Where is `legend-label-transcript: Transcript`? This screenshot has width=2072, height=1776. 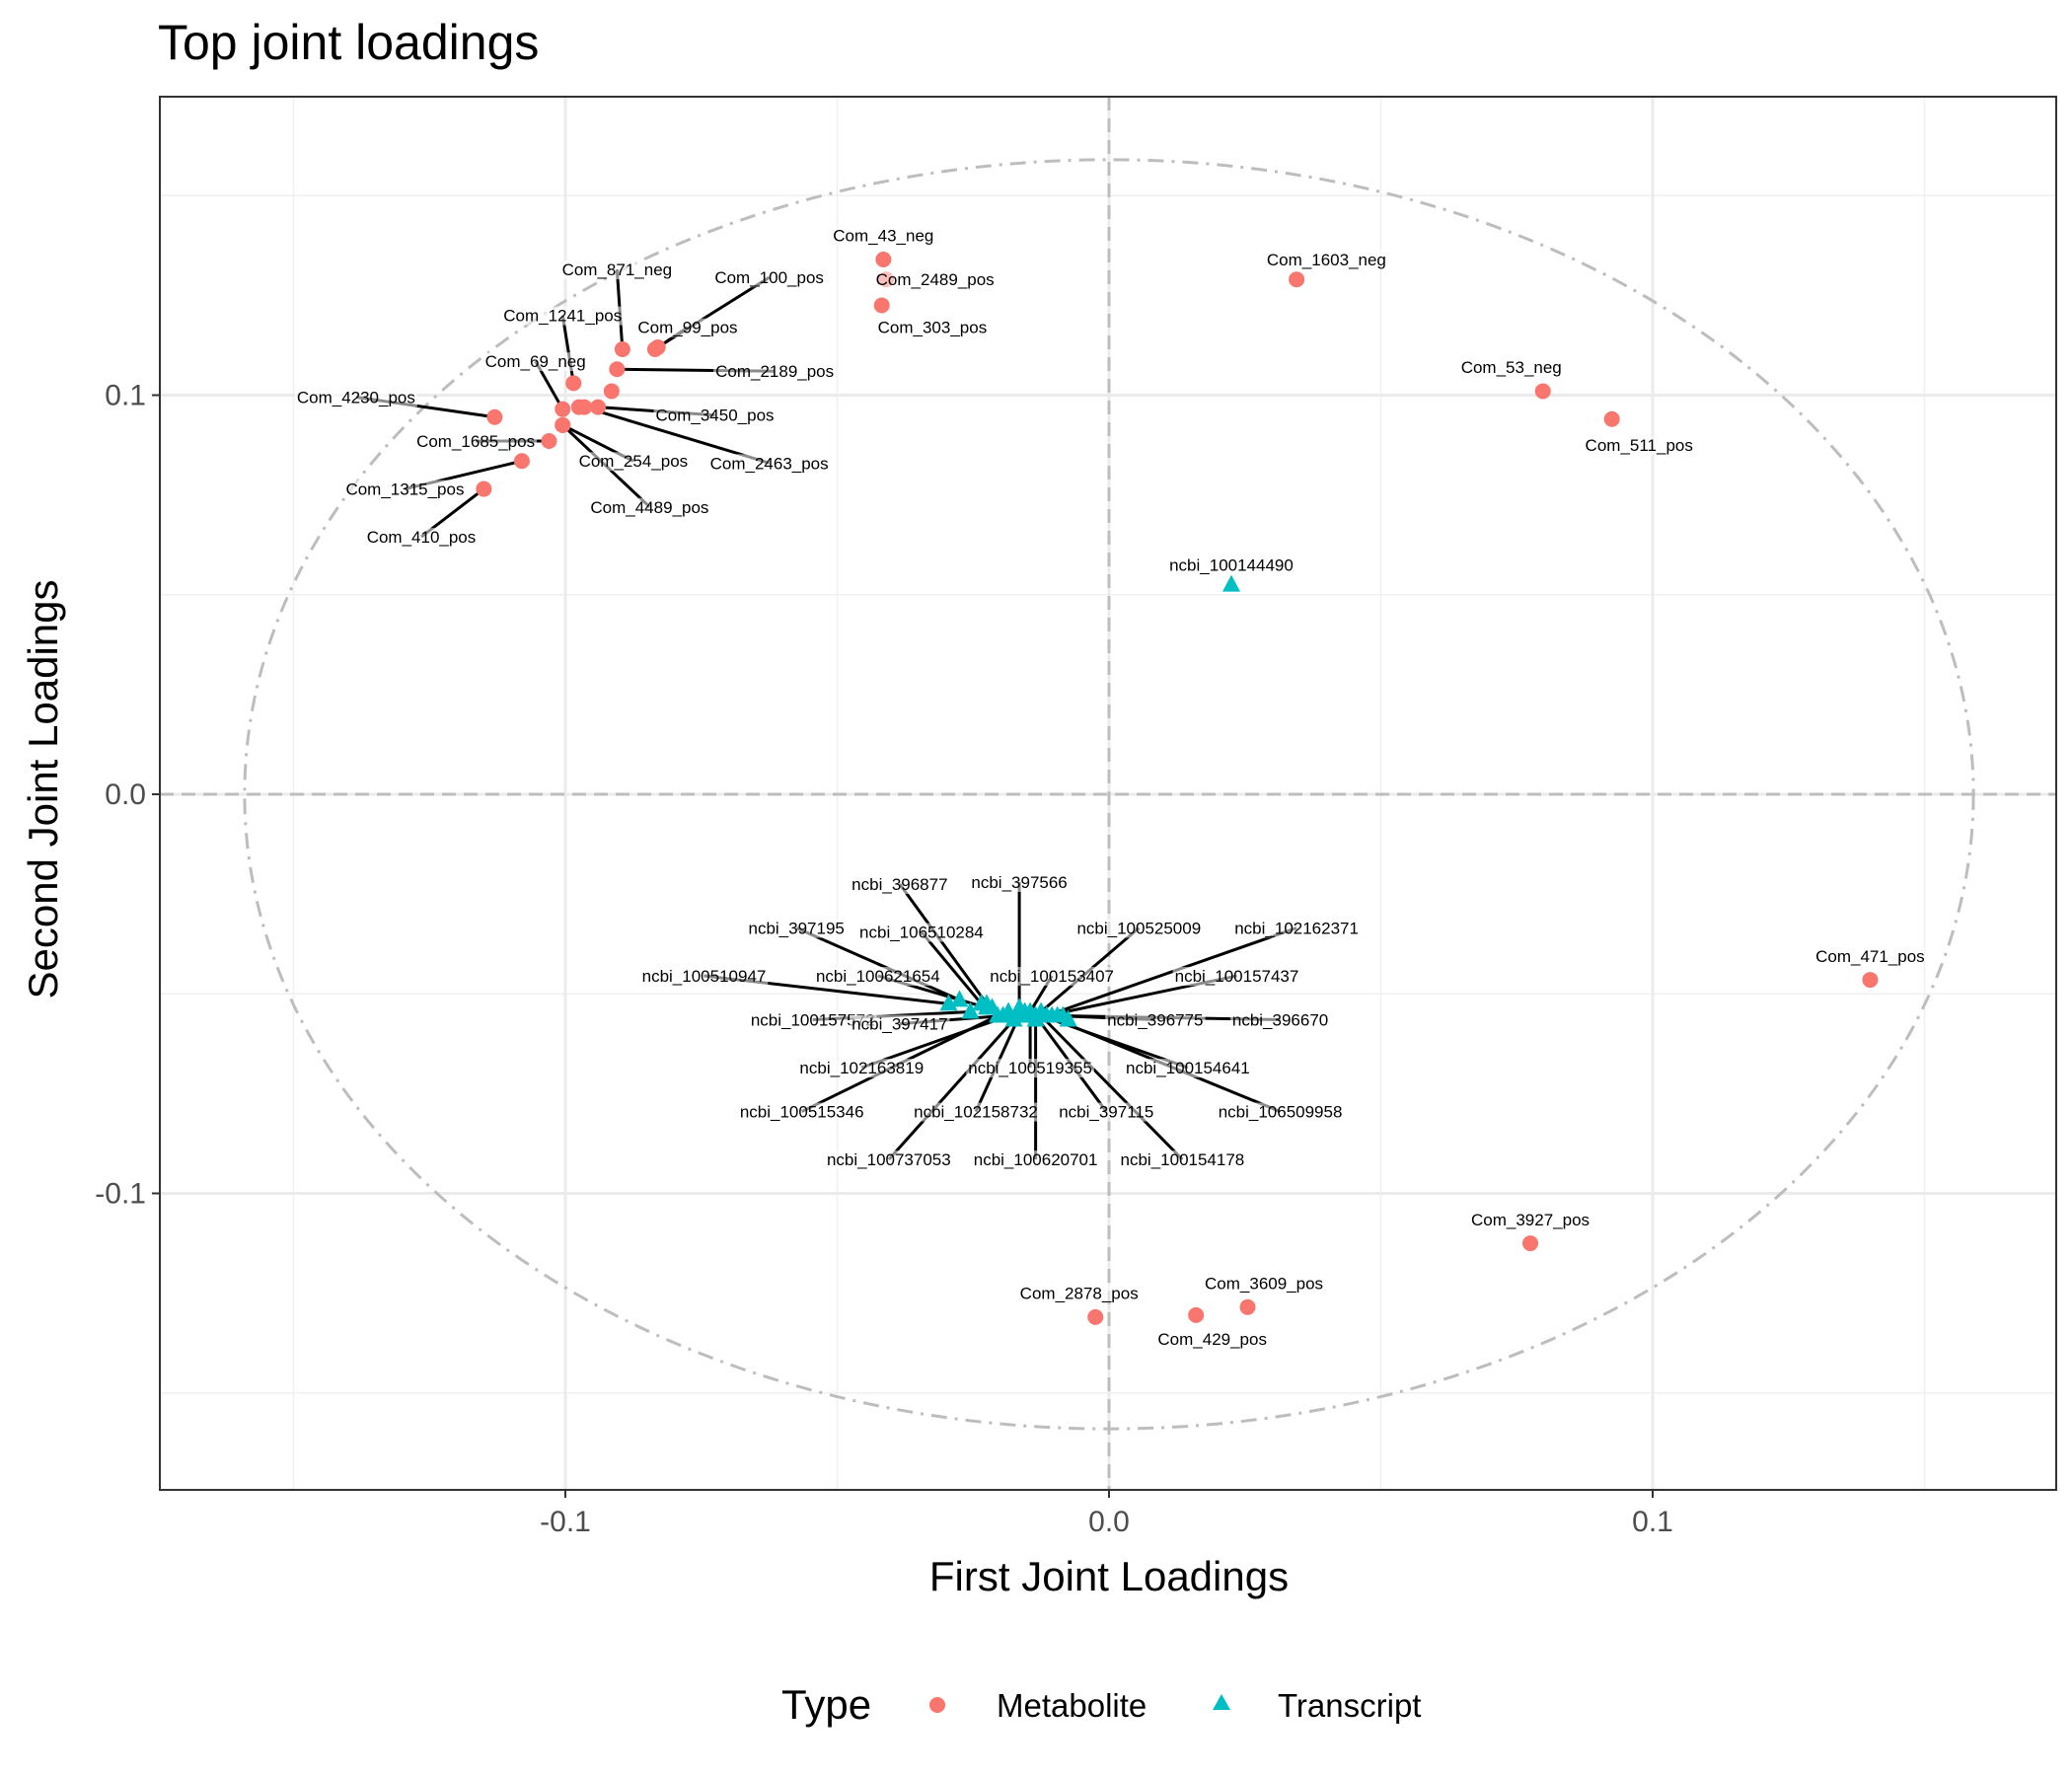 legend-label-transcript: Transcript is located at coordinates (1350, 1706).